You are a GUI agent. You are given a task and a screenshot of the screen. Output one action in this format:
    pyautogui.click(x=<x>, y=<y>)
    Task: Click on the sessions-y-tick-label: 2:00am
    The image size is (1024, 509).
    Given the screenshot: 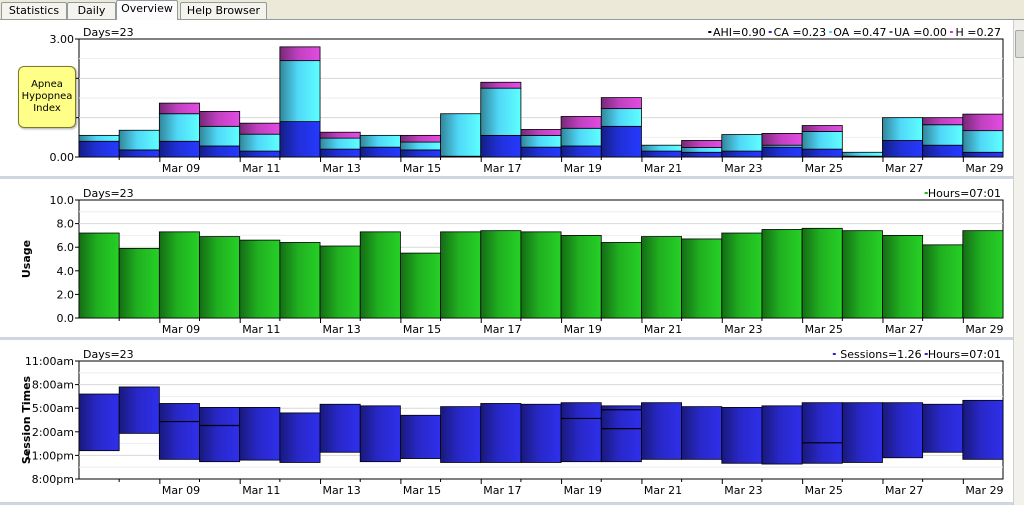 What is the action you would take?
    pyautogui.click(x=53, y=432)
    